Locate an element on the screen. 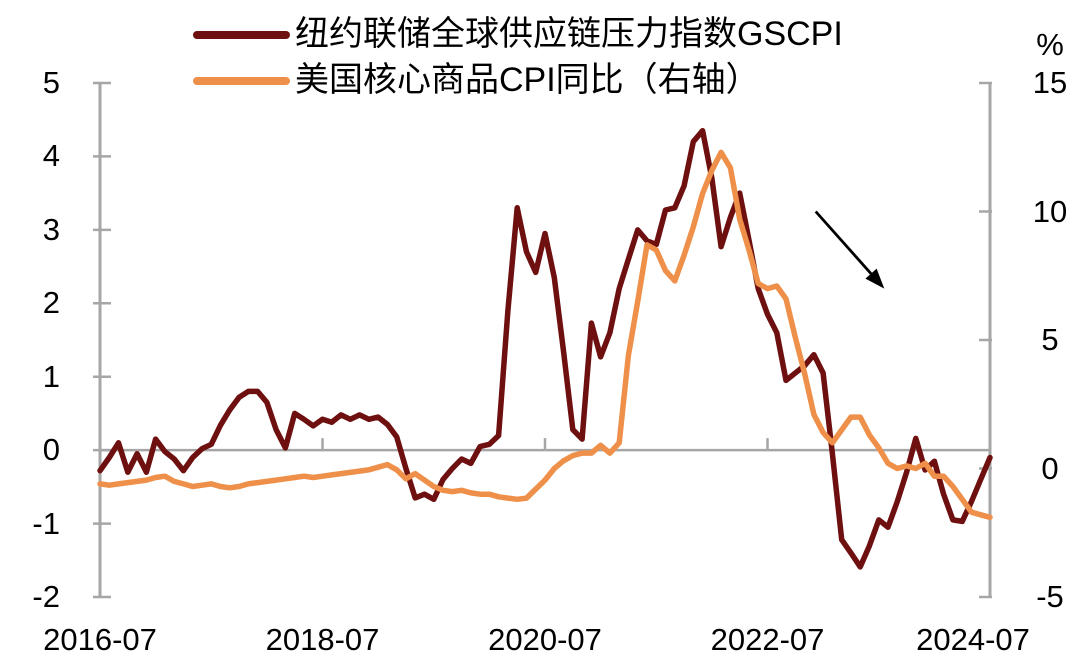 Image resolution: width=1090 pixels, height=666 pixels. x-axis-label: 2022-07 is located at coordinates (767, 639).